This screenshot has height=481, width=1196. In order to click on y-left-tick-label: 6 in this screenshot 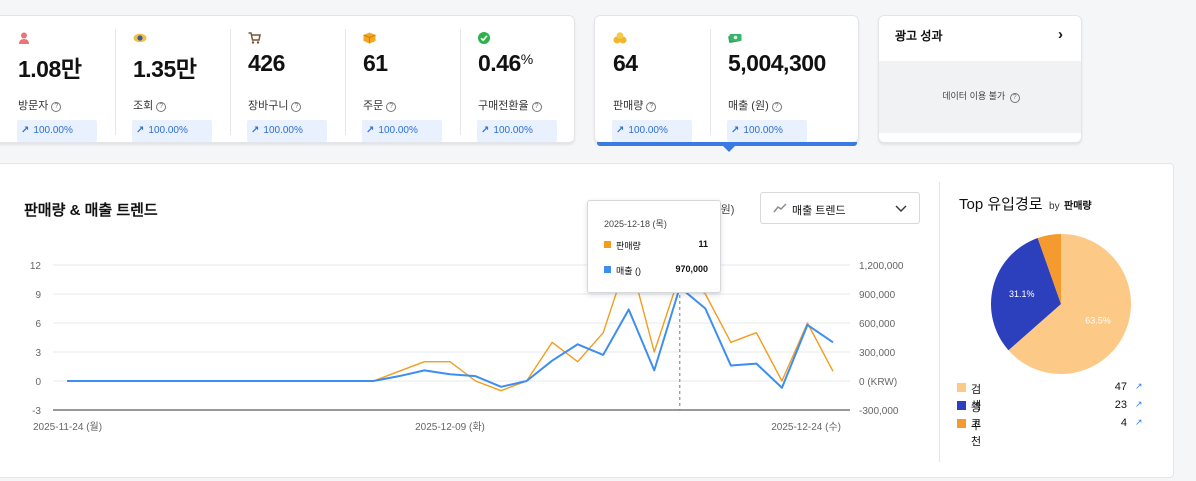, I will do `click(38, 324)`.